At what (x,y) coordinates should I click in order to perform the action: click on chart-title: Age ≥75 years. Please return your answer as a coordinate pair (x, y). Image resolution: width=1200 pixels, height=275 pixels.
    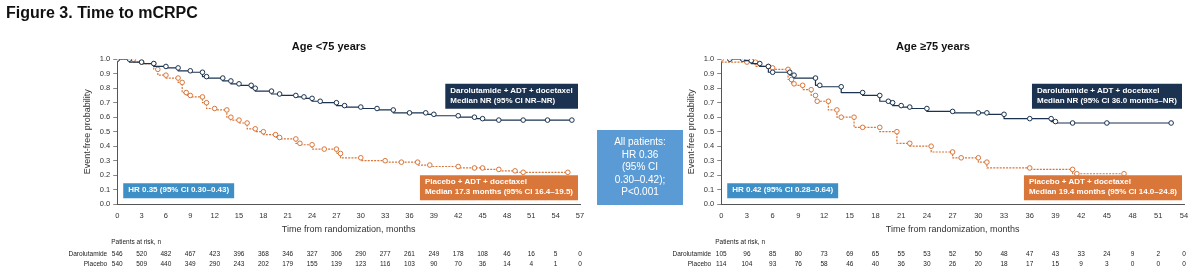
    Looking at the image, I should click on (933, 45).